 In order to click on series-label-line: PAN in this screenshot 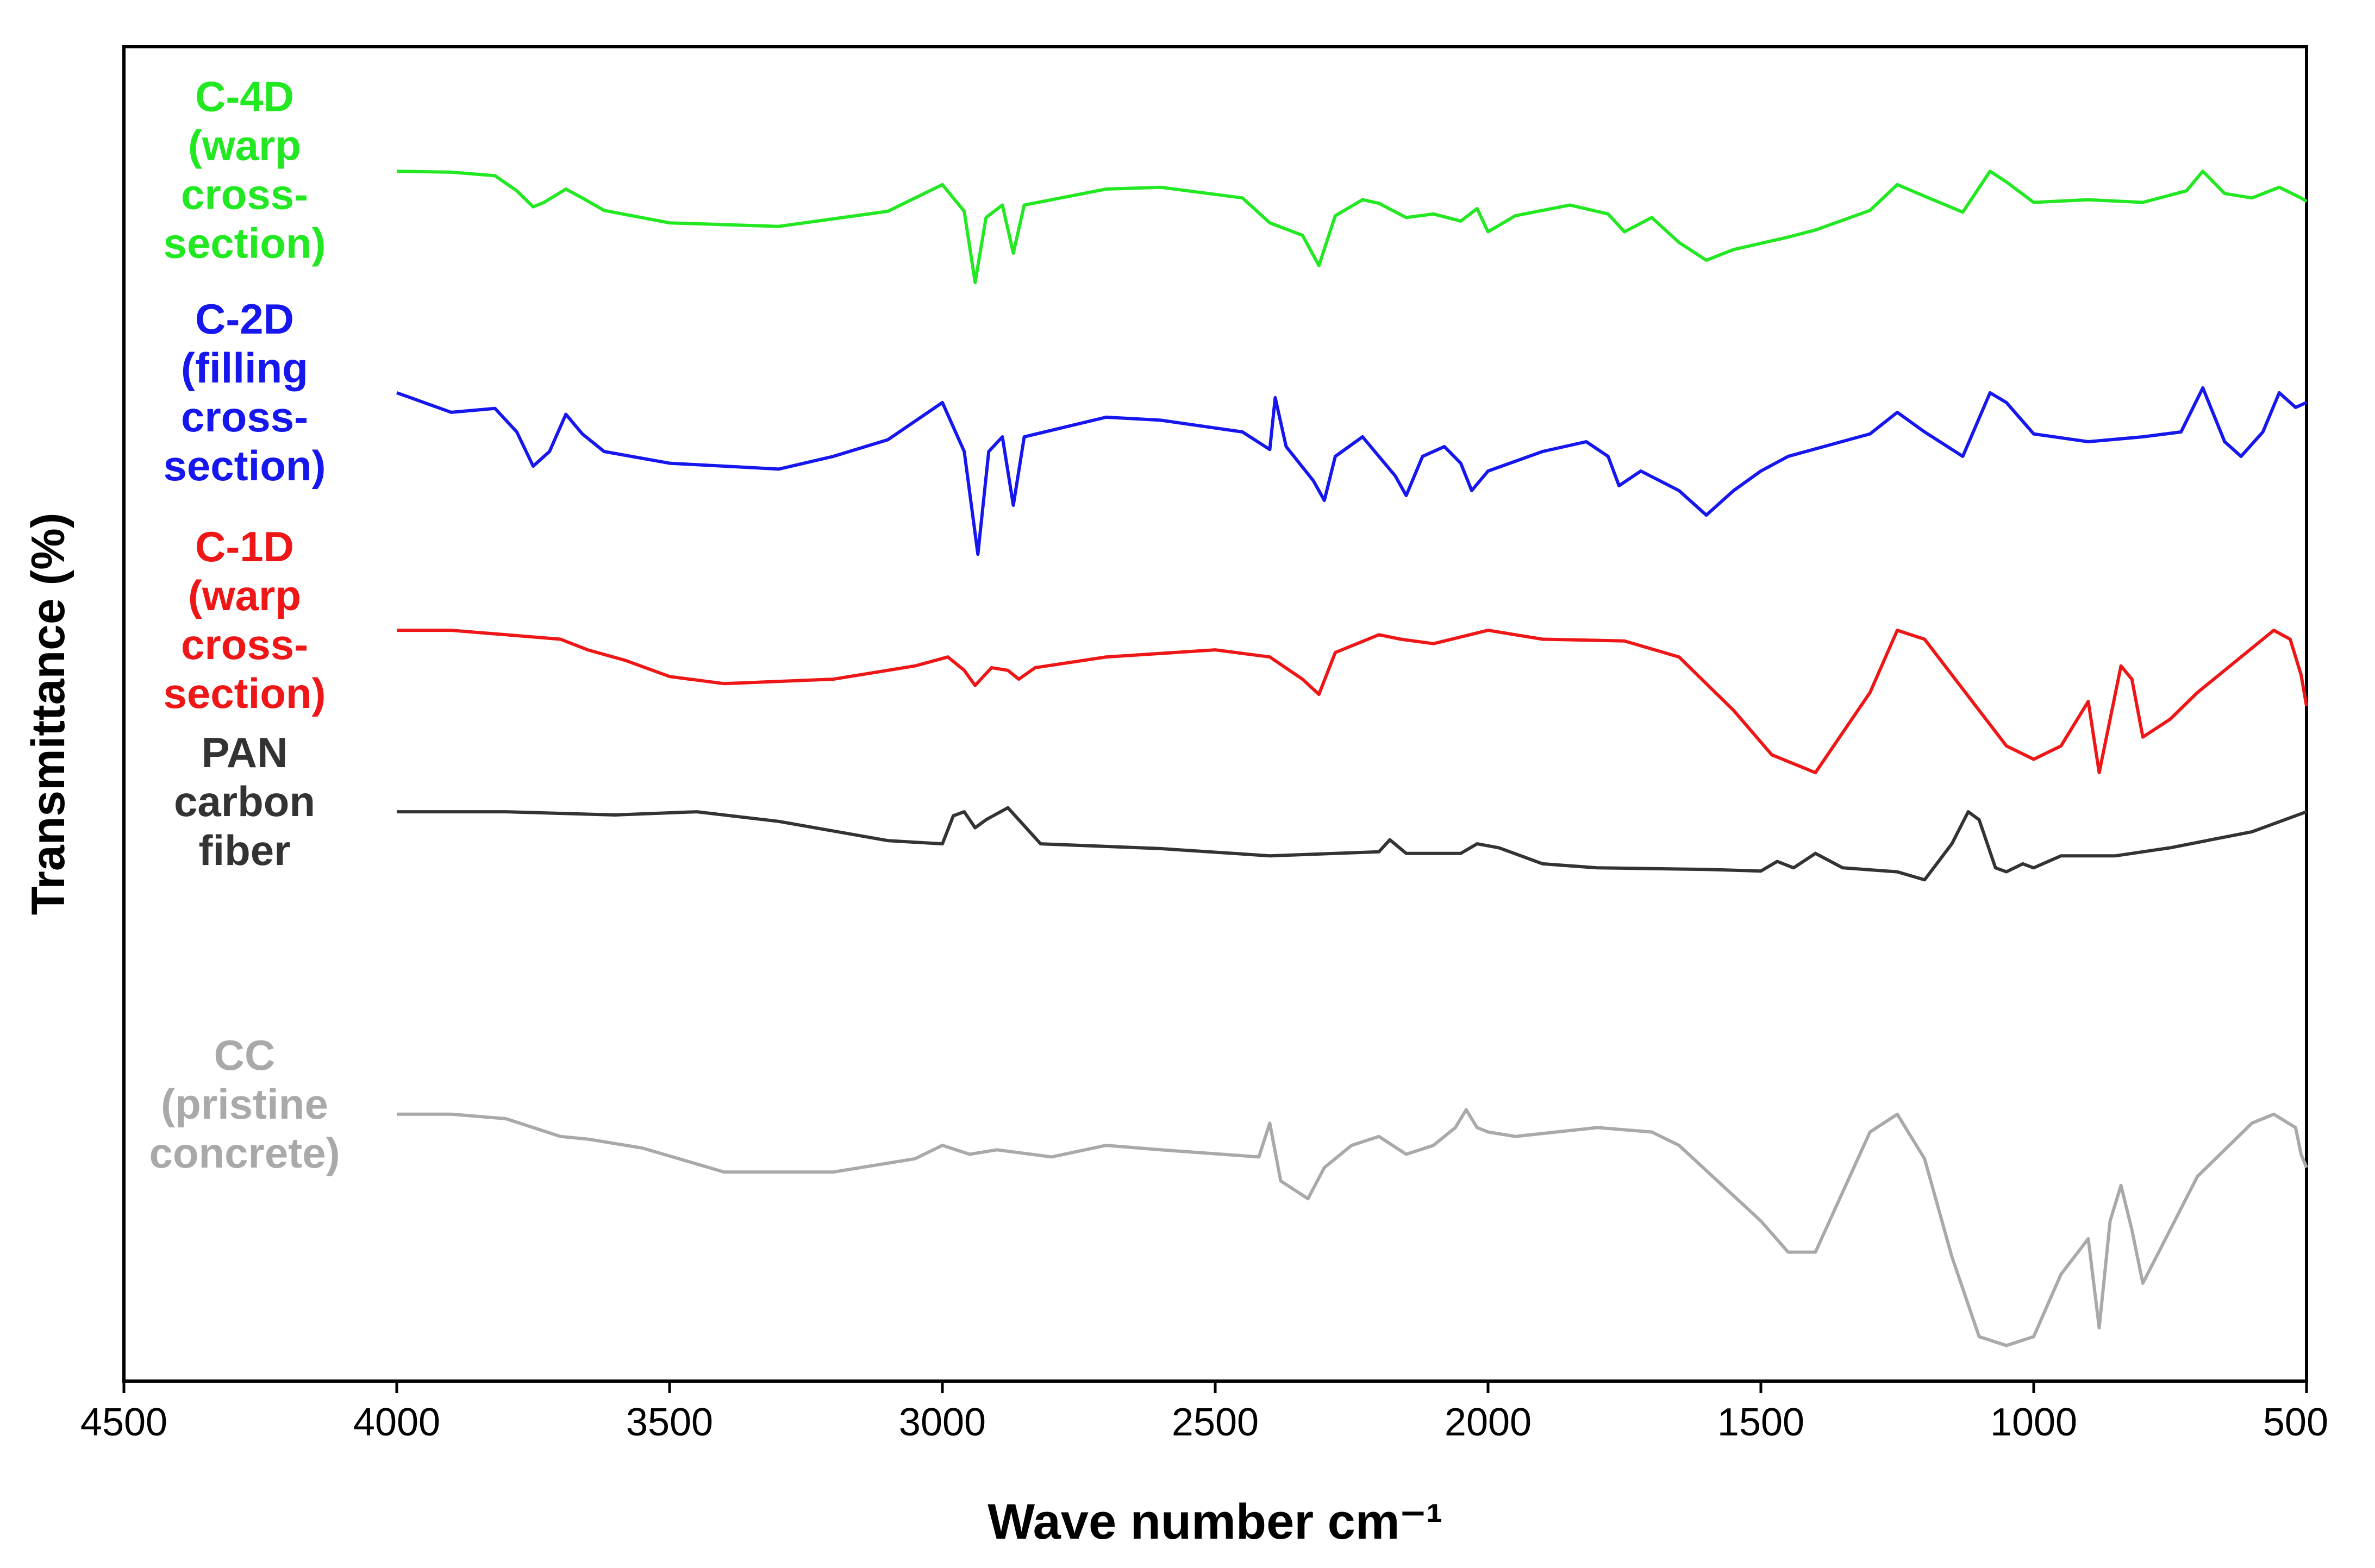, I will do `click(245, 753)`.